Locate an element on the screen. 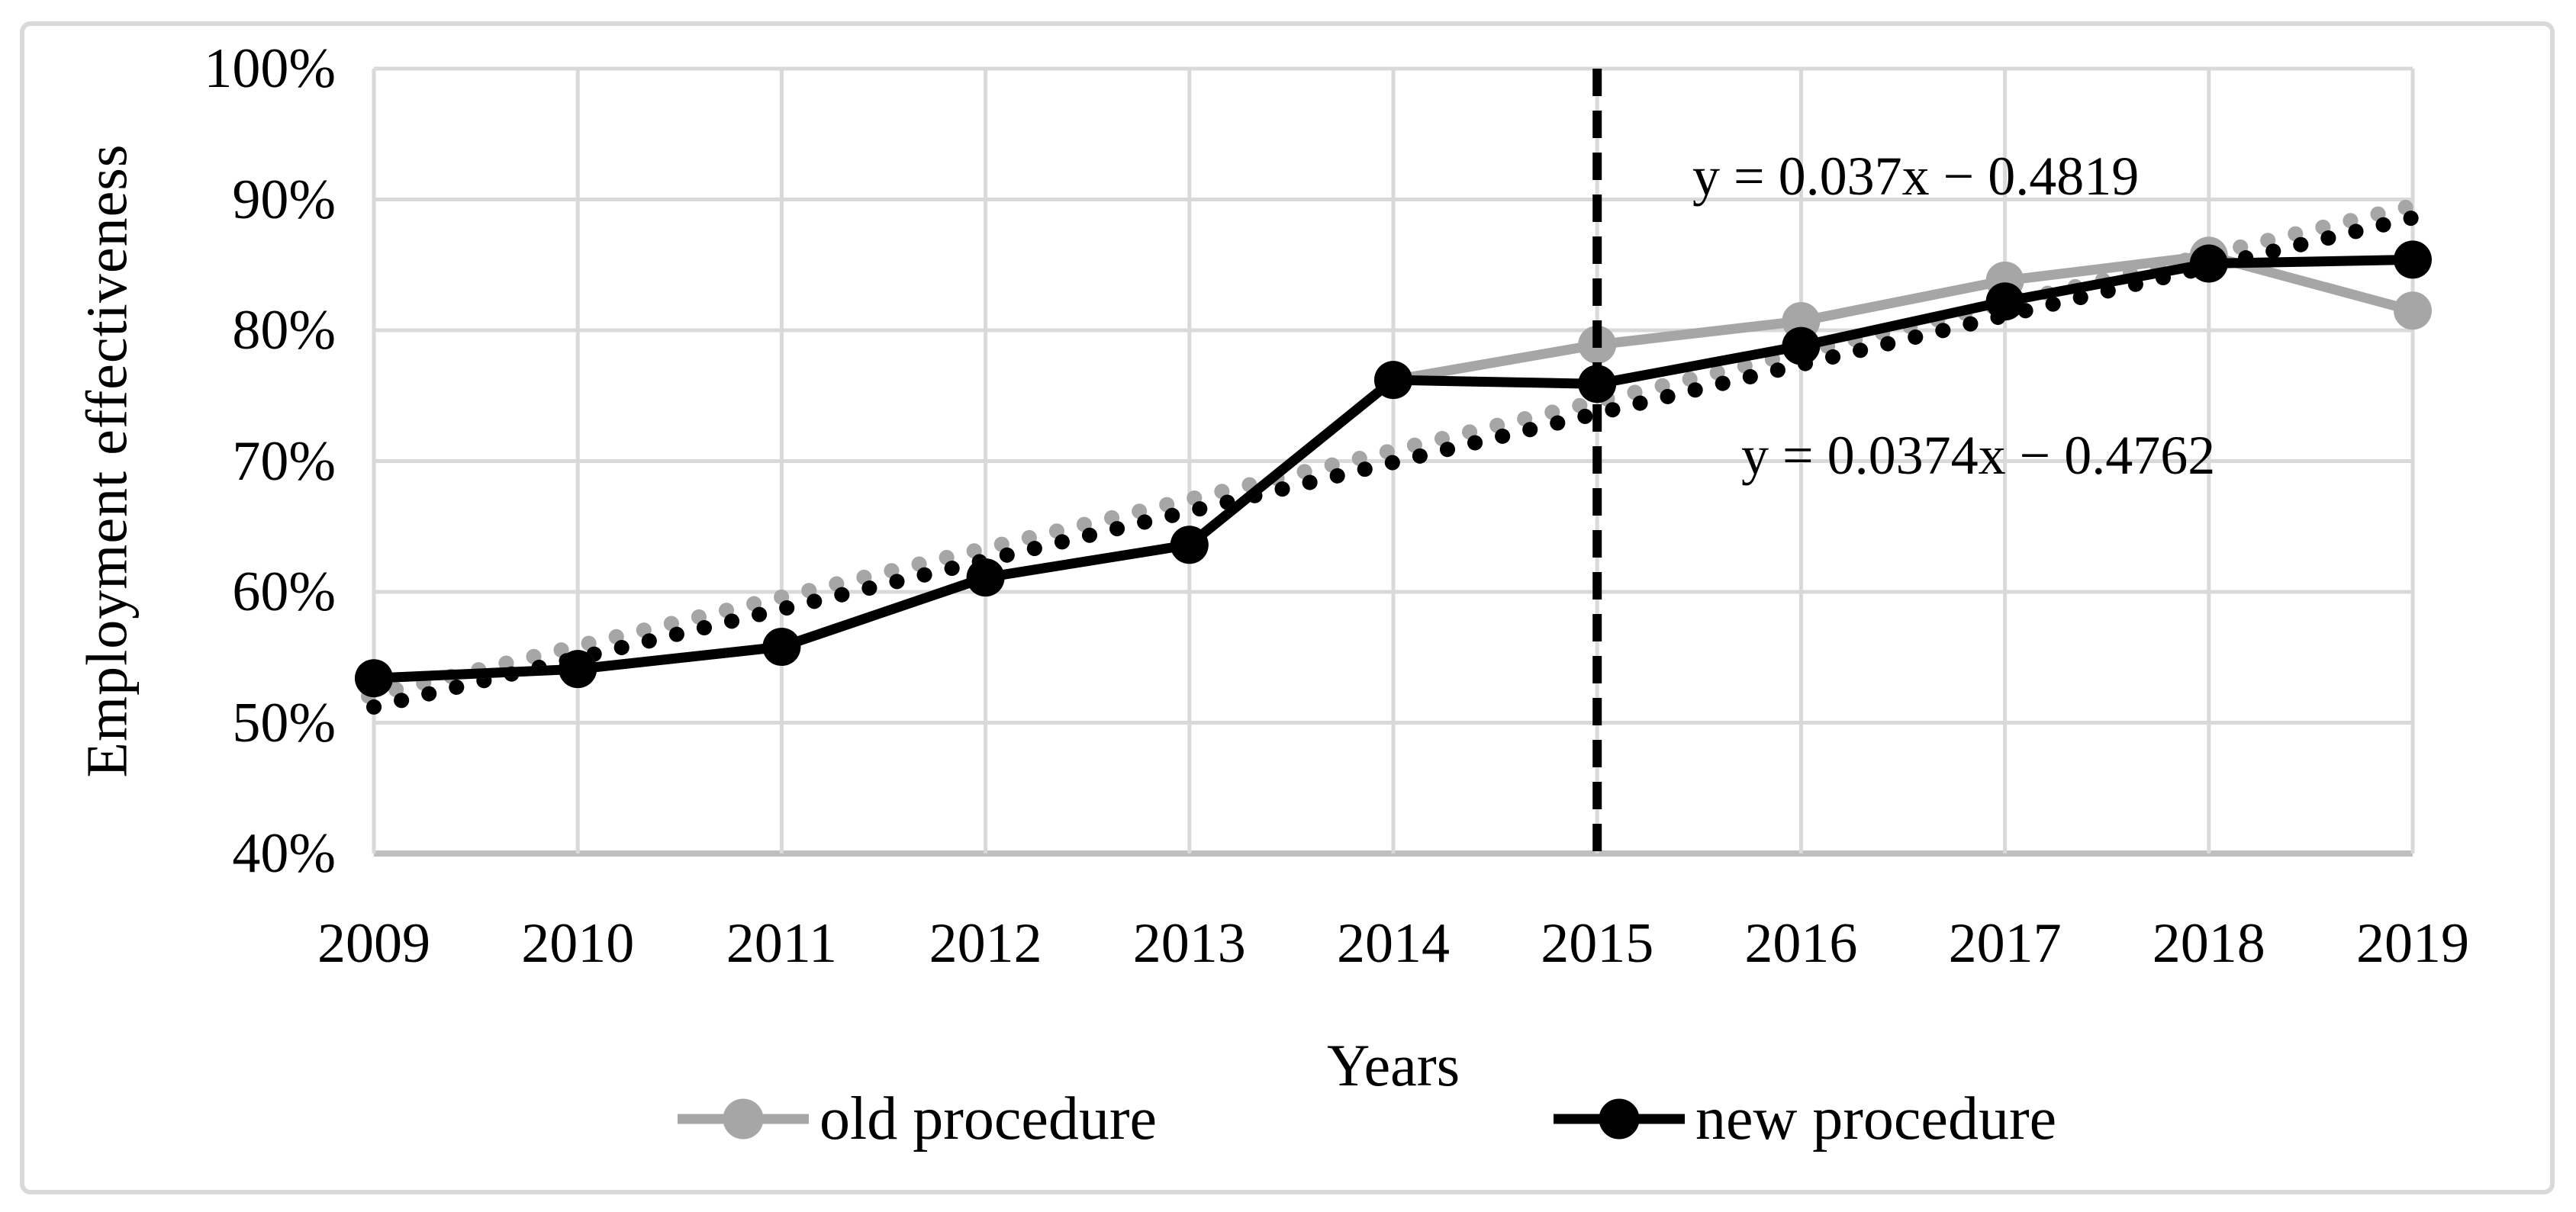  x-axis-title: Years is located at coordinates (1393, 1065).